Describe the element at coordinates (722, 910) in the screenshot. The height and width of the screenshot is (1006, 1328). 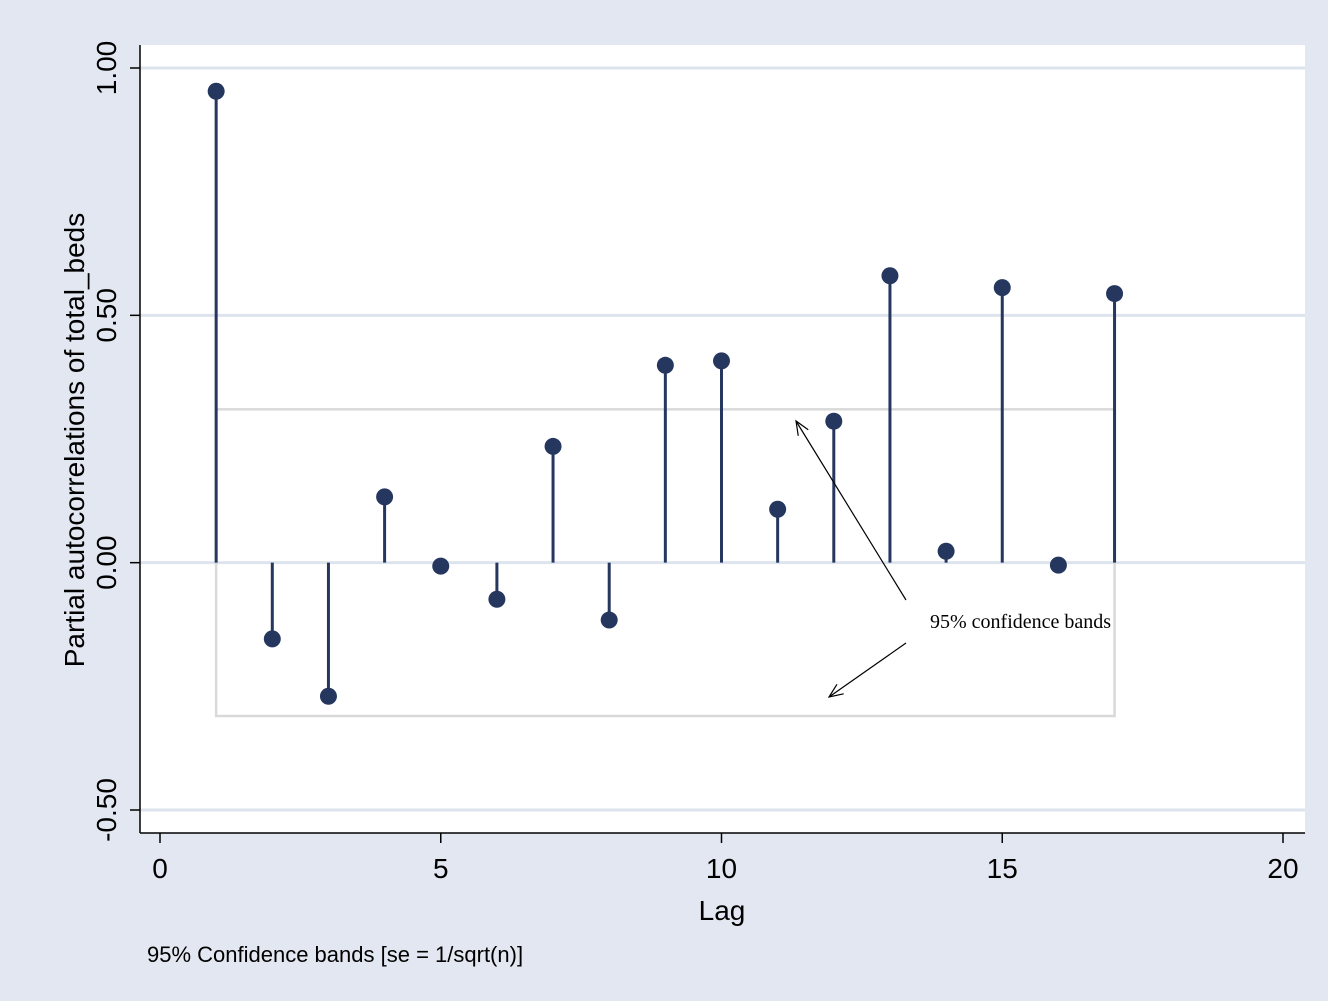
I see `x-axis-title: Lag` at that location.